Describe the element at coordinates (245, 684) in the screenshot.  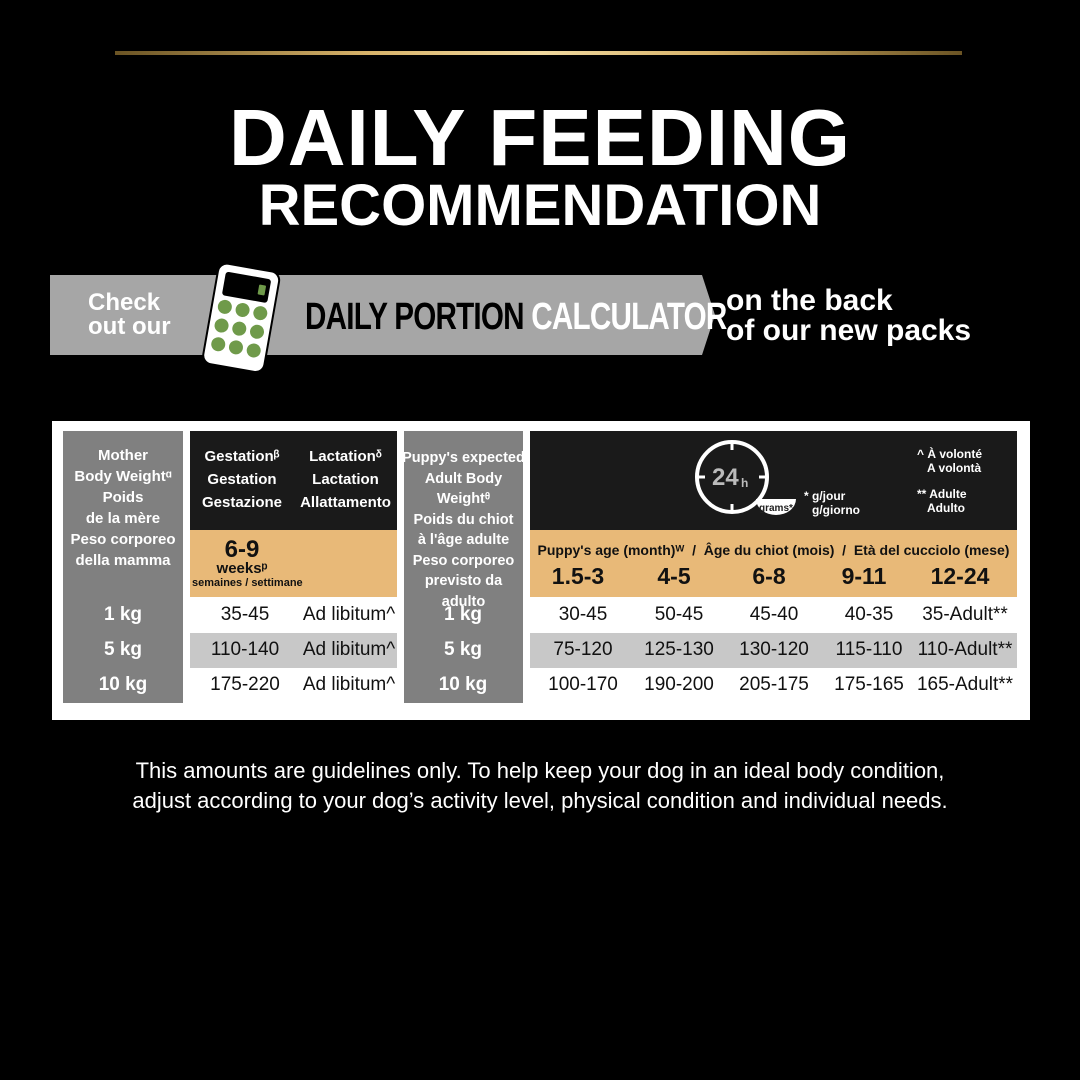
I see `table-cell: 175-220` at that location.